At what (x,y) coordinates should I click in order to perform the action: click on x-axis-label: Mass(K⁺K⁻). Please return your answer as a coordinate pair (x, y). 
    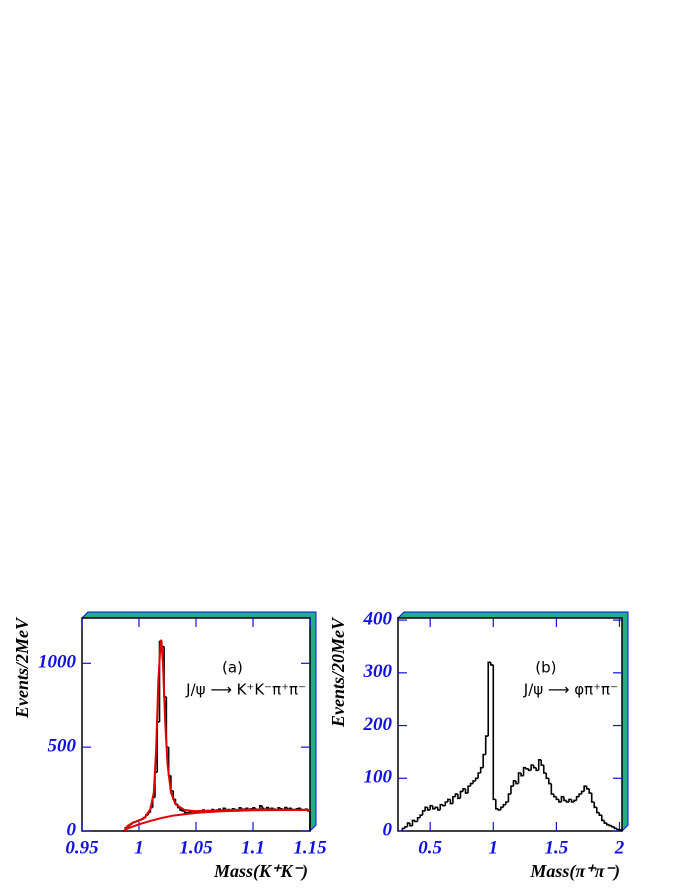
    Looking at the image, I should click on (260, 871).